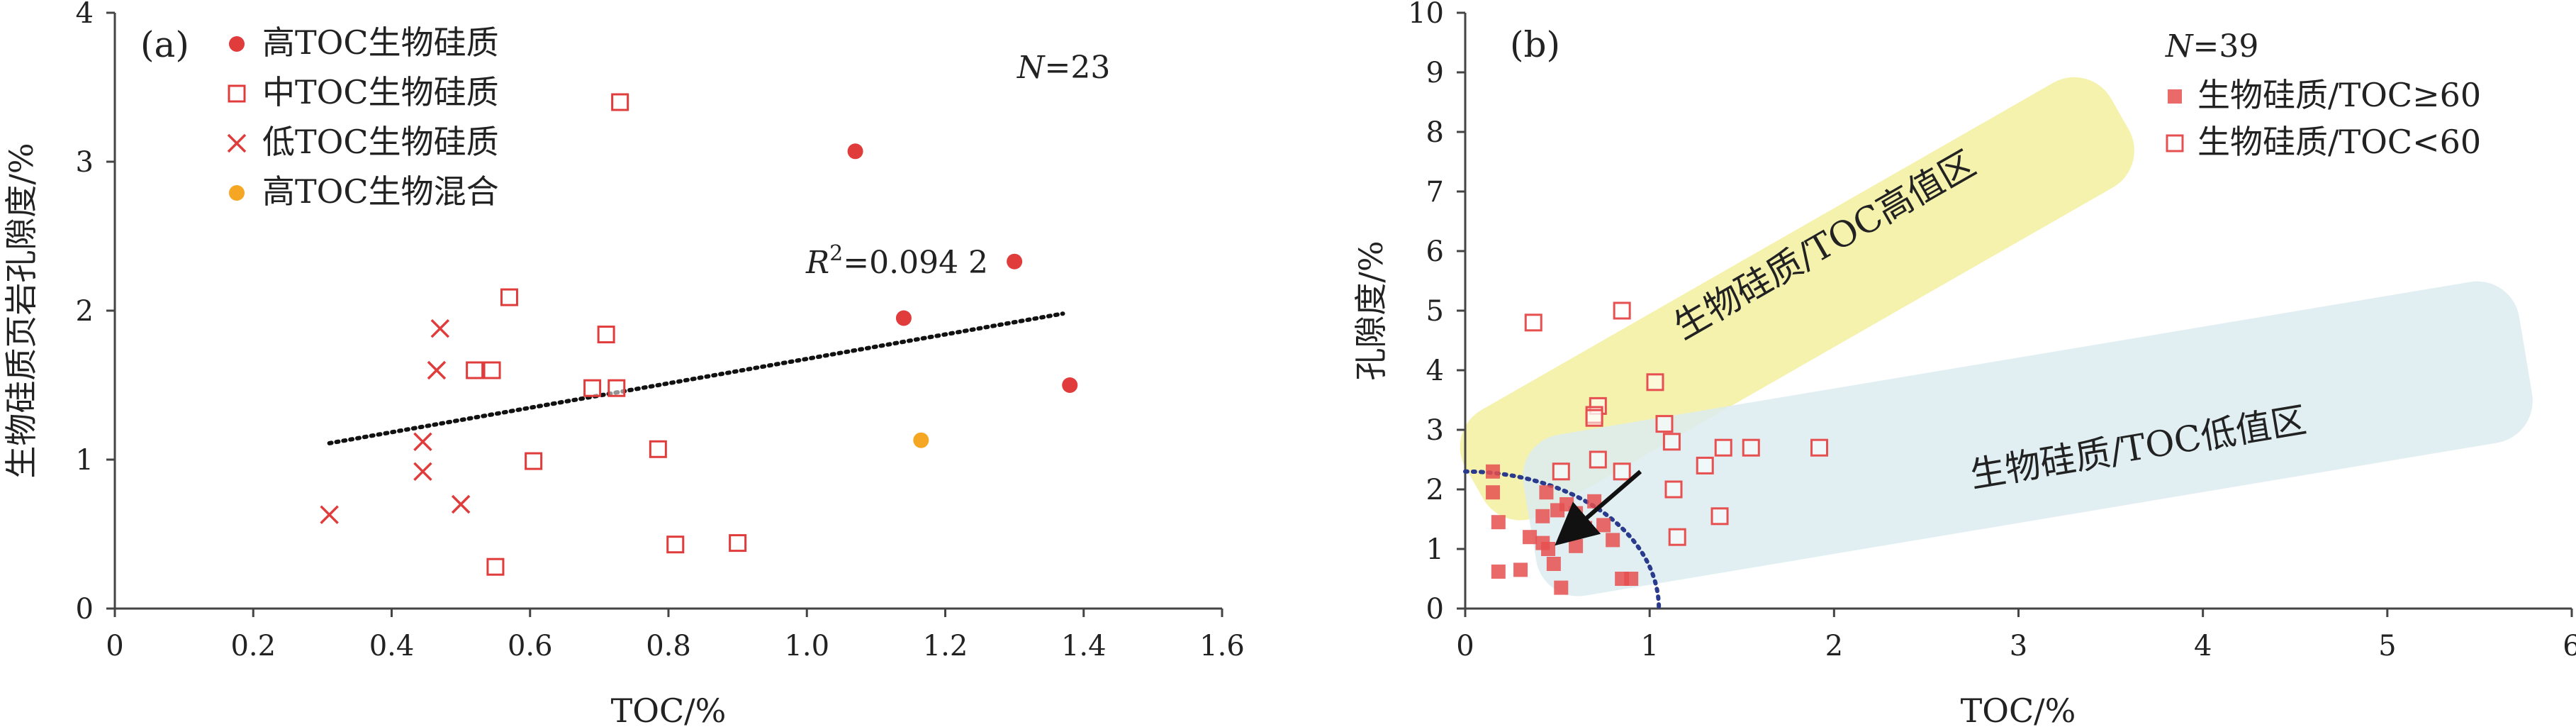 Image resolution: width=2576 pixels, height=727 pixels. I want to click on panel-a-y-axis-label: 生物硅质页岩孔隙度/%, so click(21, 310).